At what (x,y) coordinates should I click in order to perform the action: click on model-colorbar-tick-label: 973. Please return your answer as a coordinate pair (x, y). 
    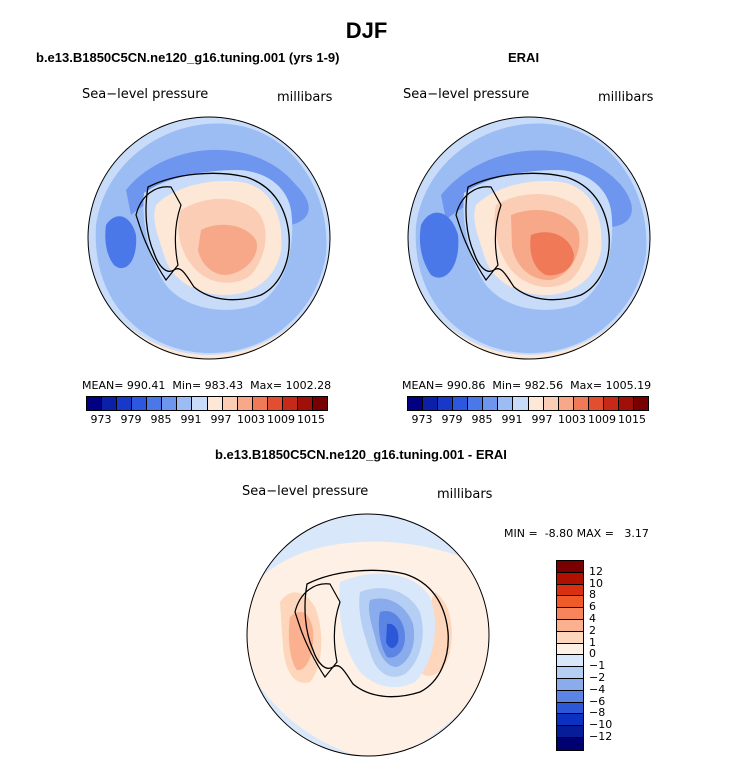
    Looking at the image, I should click on (101, 419).